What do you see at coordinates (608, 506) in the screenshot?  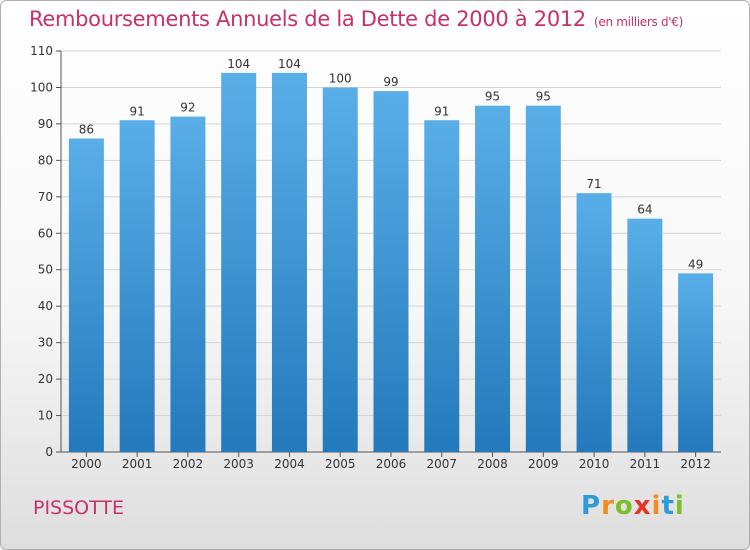 I see `logo-letter: r` at bounding box center [608, 506].